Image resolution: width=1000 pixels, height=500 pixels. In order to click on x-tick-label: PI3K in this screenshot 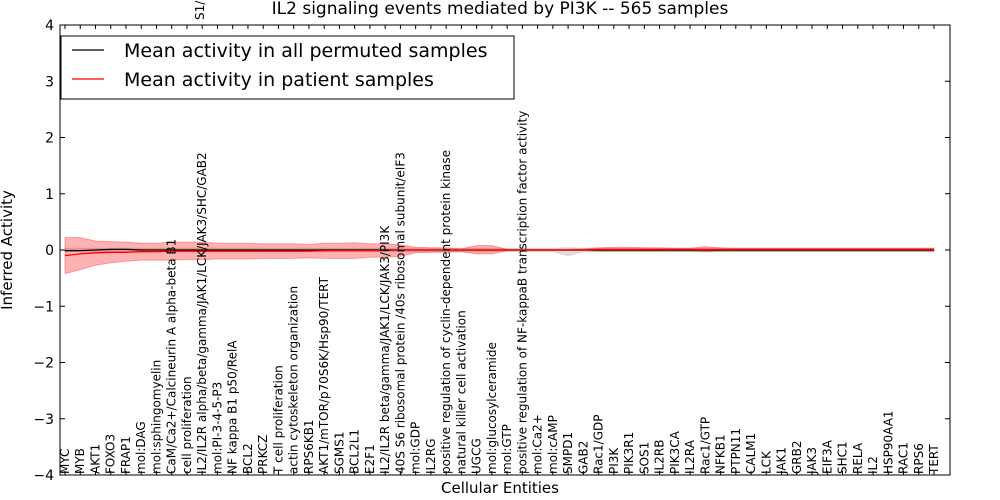, I will do `click(614, 460)`.